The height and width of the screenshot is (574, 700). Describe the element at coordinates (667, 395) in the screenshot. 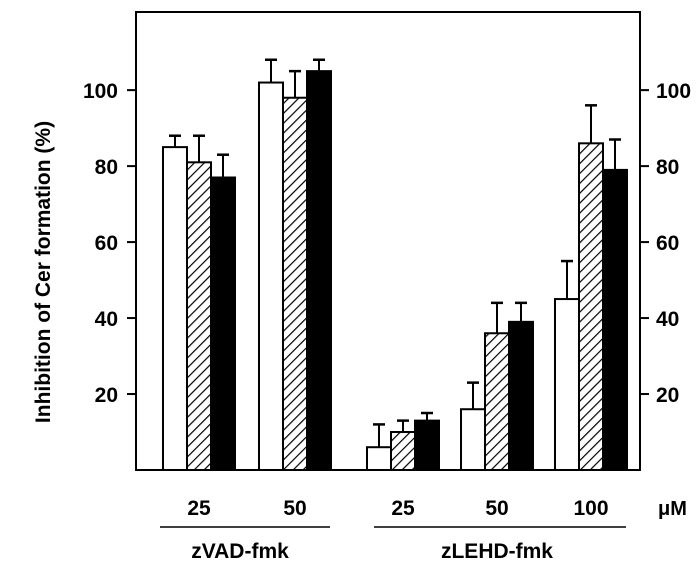

I see `y-tick-label-right: 20` at that location.